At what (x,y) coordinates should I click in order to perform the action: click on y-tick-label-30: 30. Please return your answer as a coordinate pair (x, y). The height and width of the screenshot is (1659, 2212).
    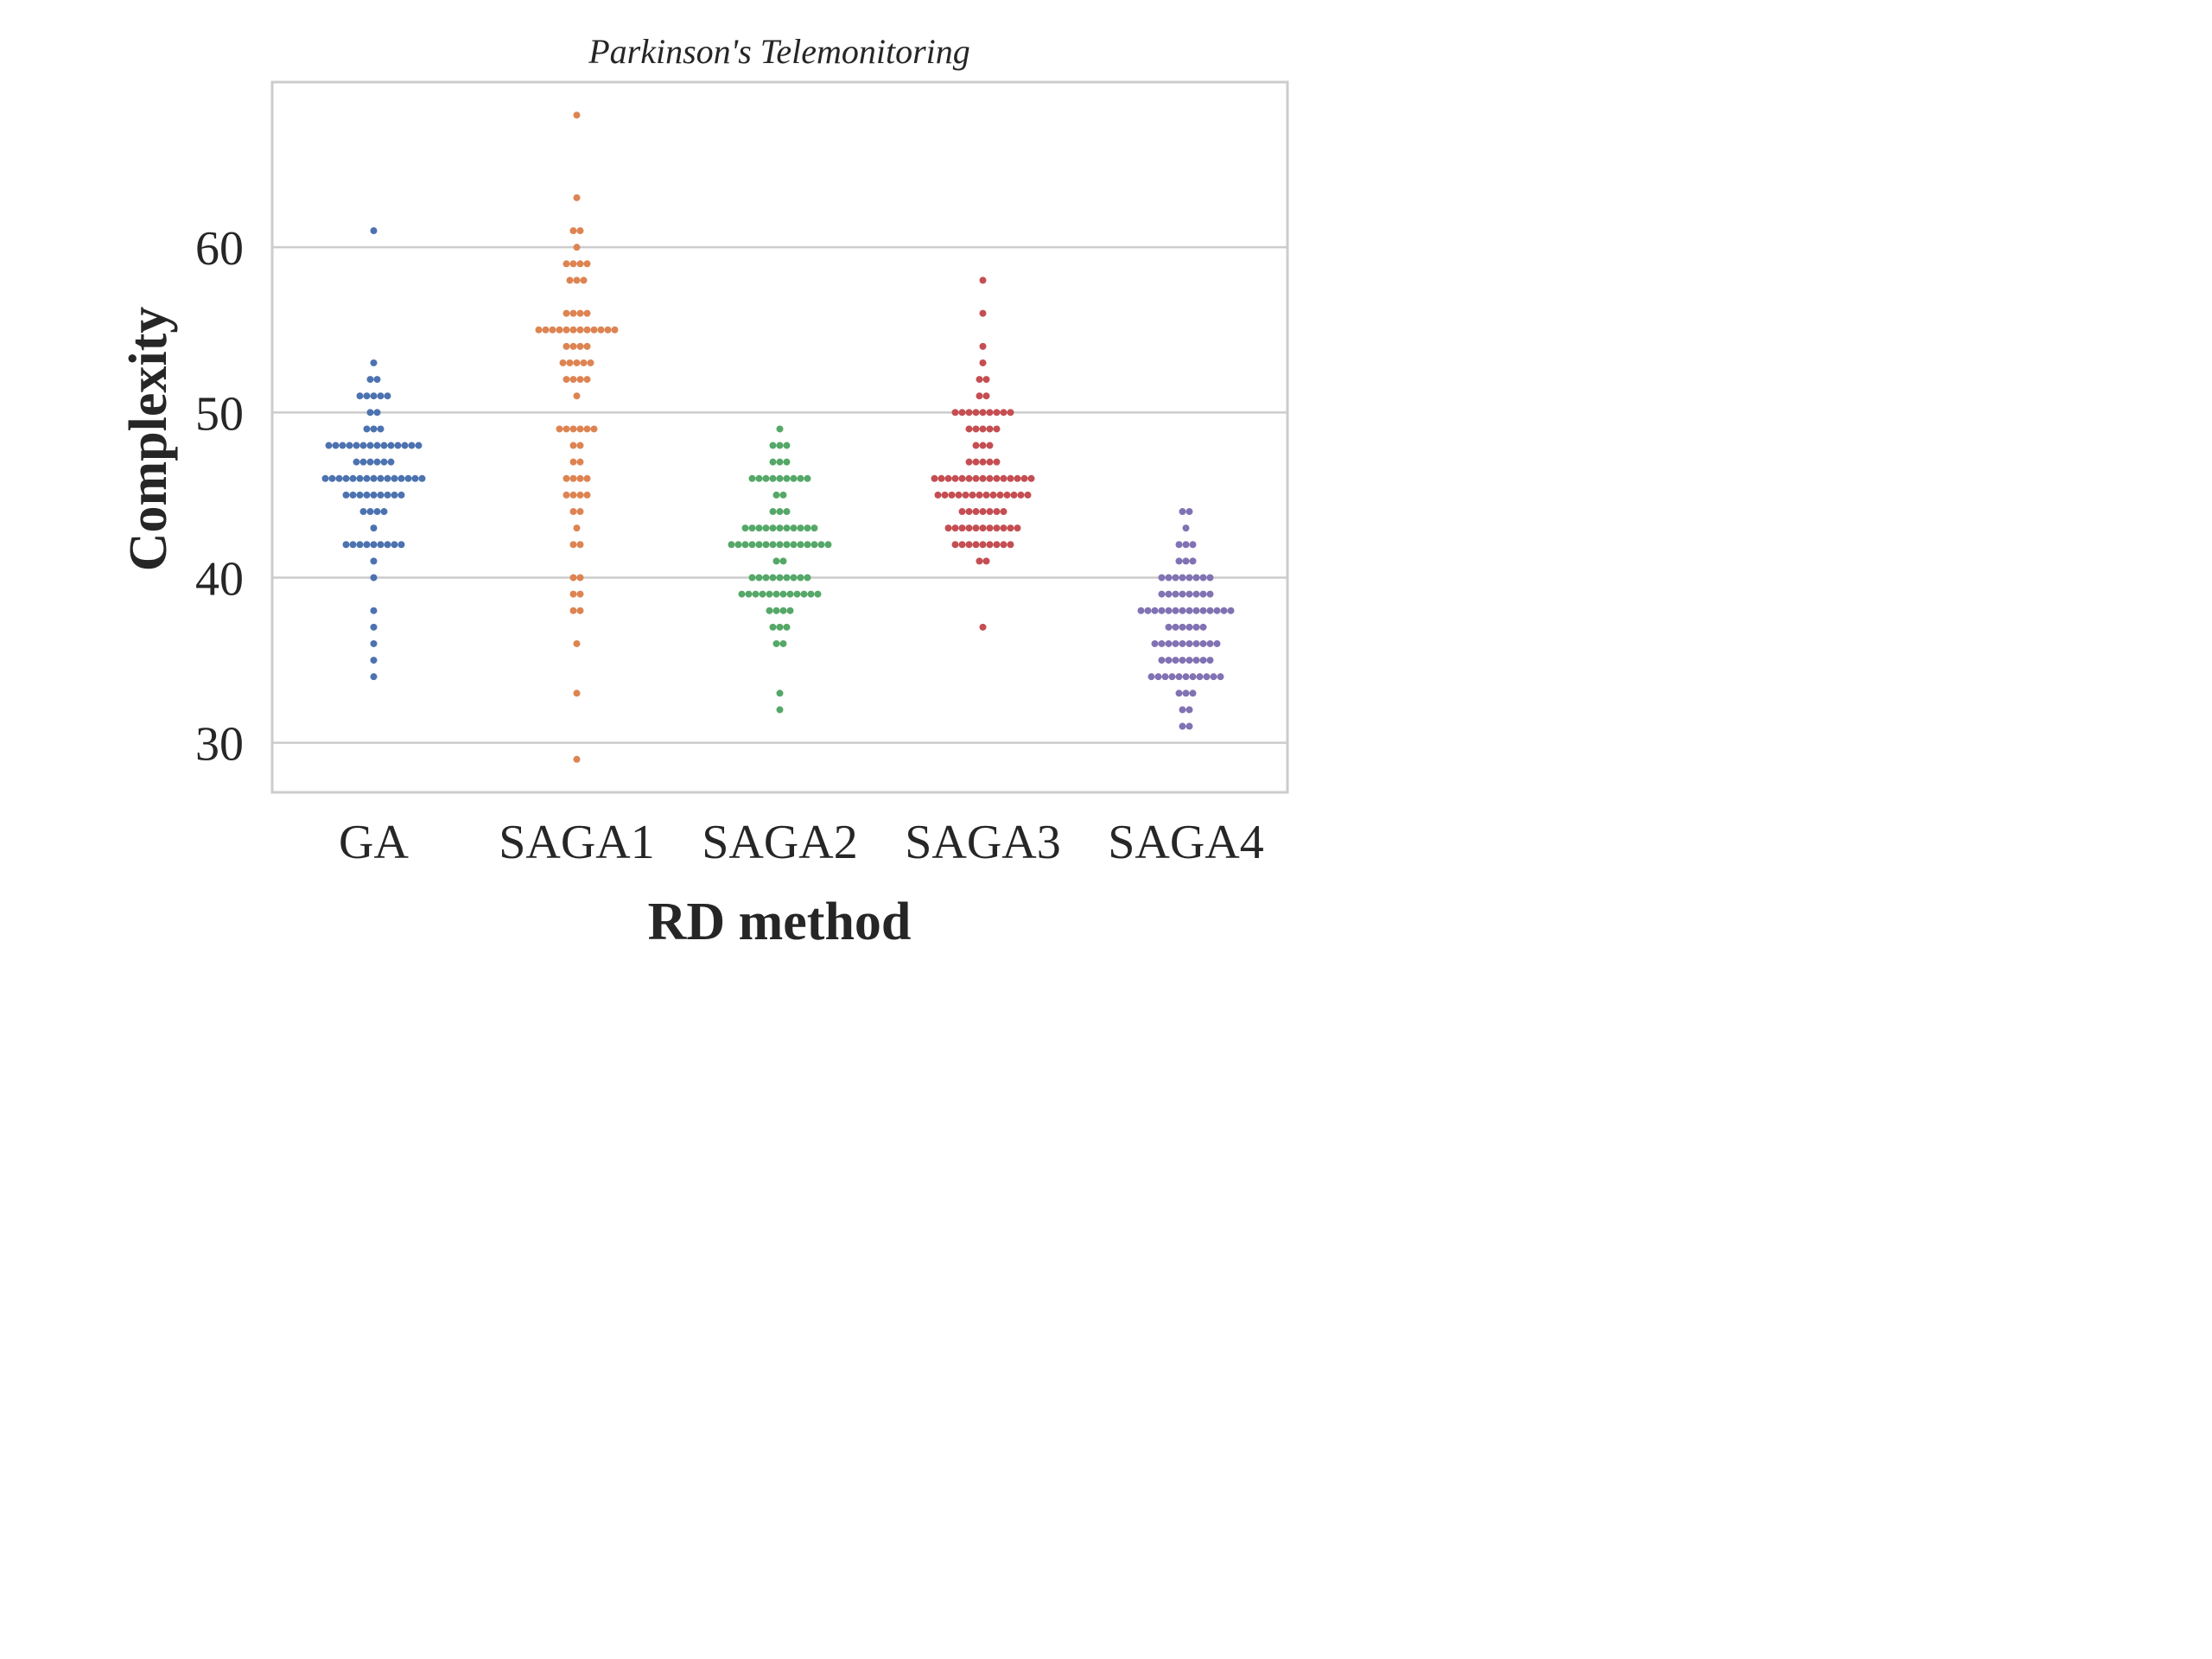
    Looking at the image, I should click on (219, 745).